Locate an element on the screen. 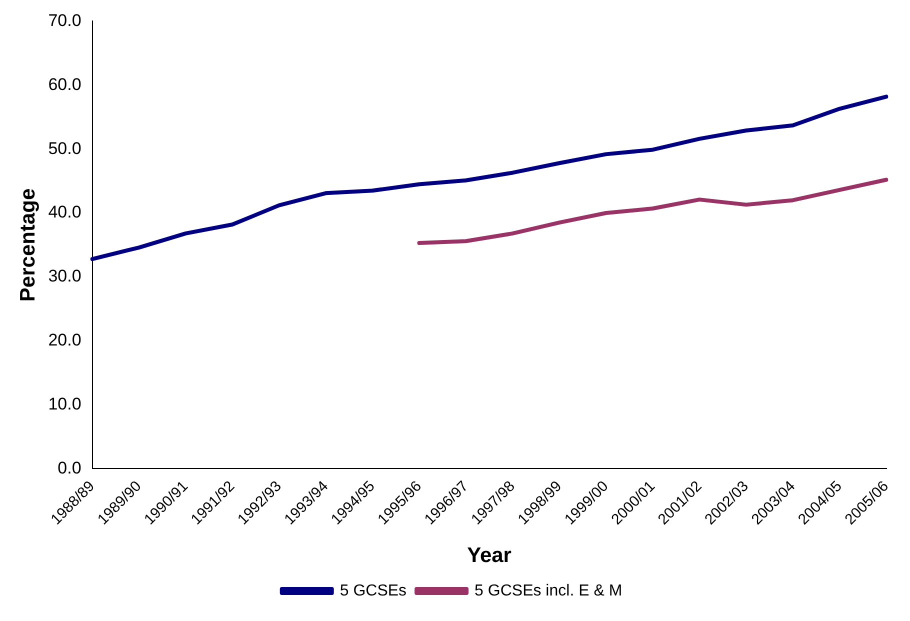 The image size is (910, 621). y-tick-label: 50.0 is located at coordinates (65, 148).